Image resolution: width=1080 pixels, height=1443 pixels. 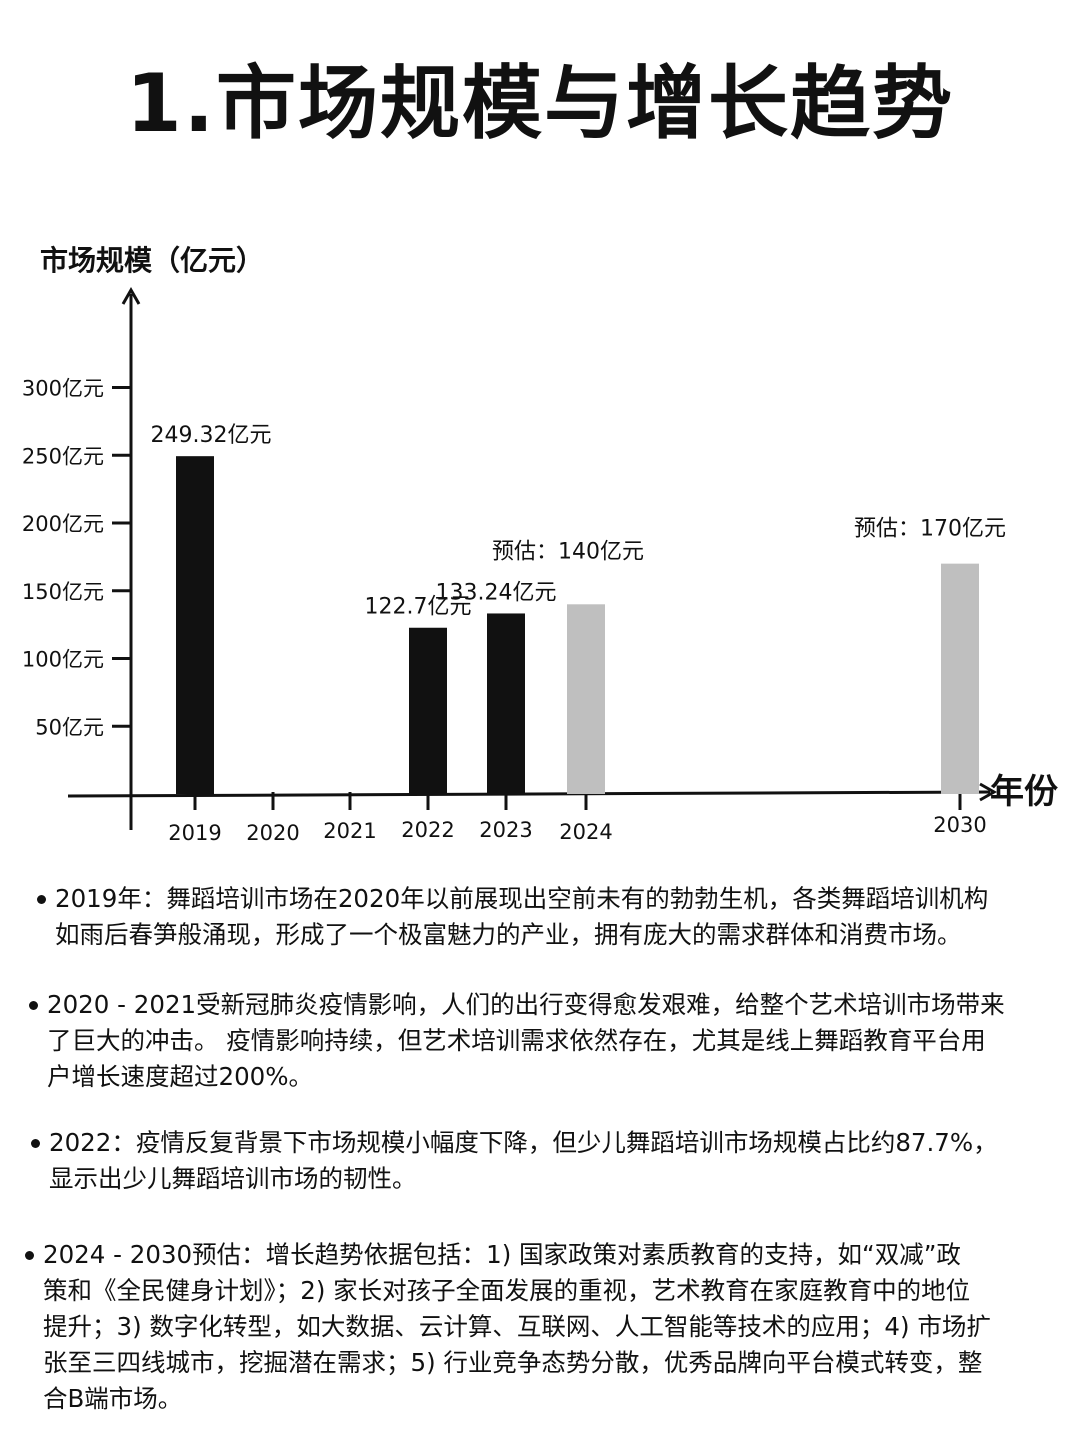 What do you see at coordinates (508, 934) in the screenshot?
I see `note-line: 如雨后春笋般涌现，形成了一个极富魅力的产业，拥有庞大的需求群体和消费市场。` at bounding box center [508, 934].